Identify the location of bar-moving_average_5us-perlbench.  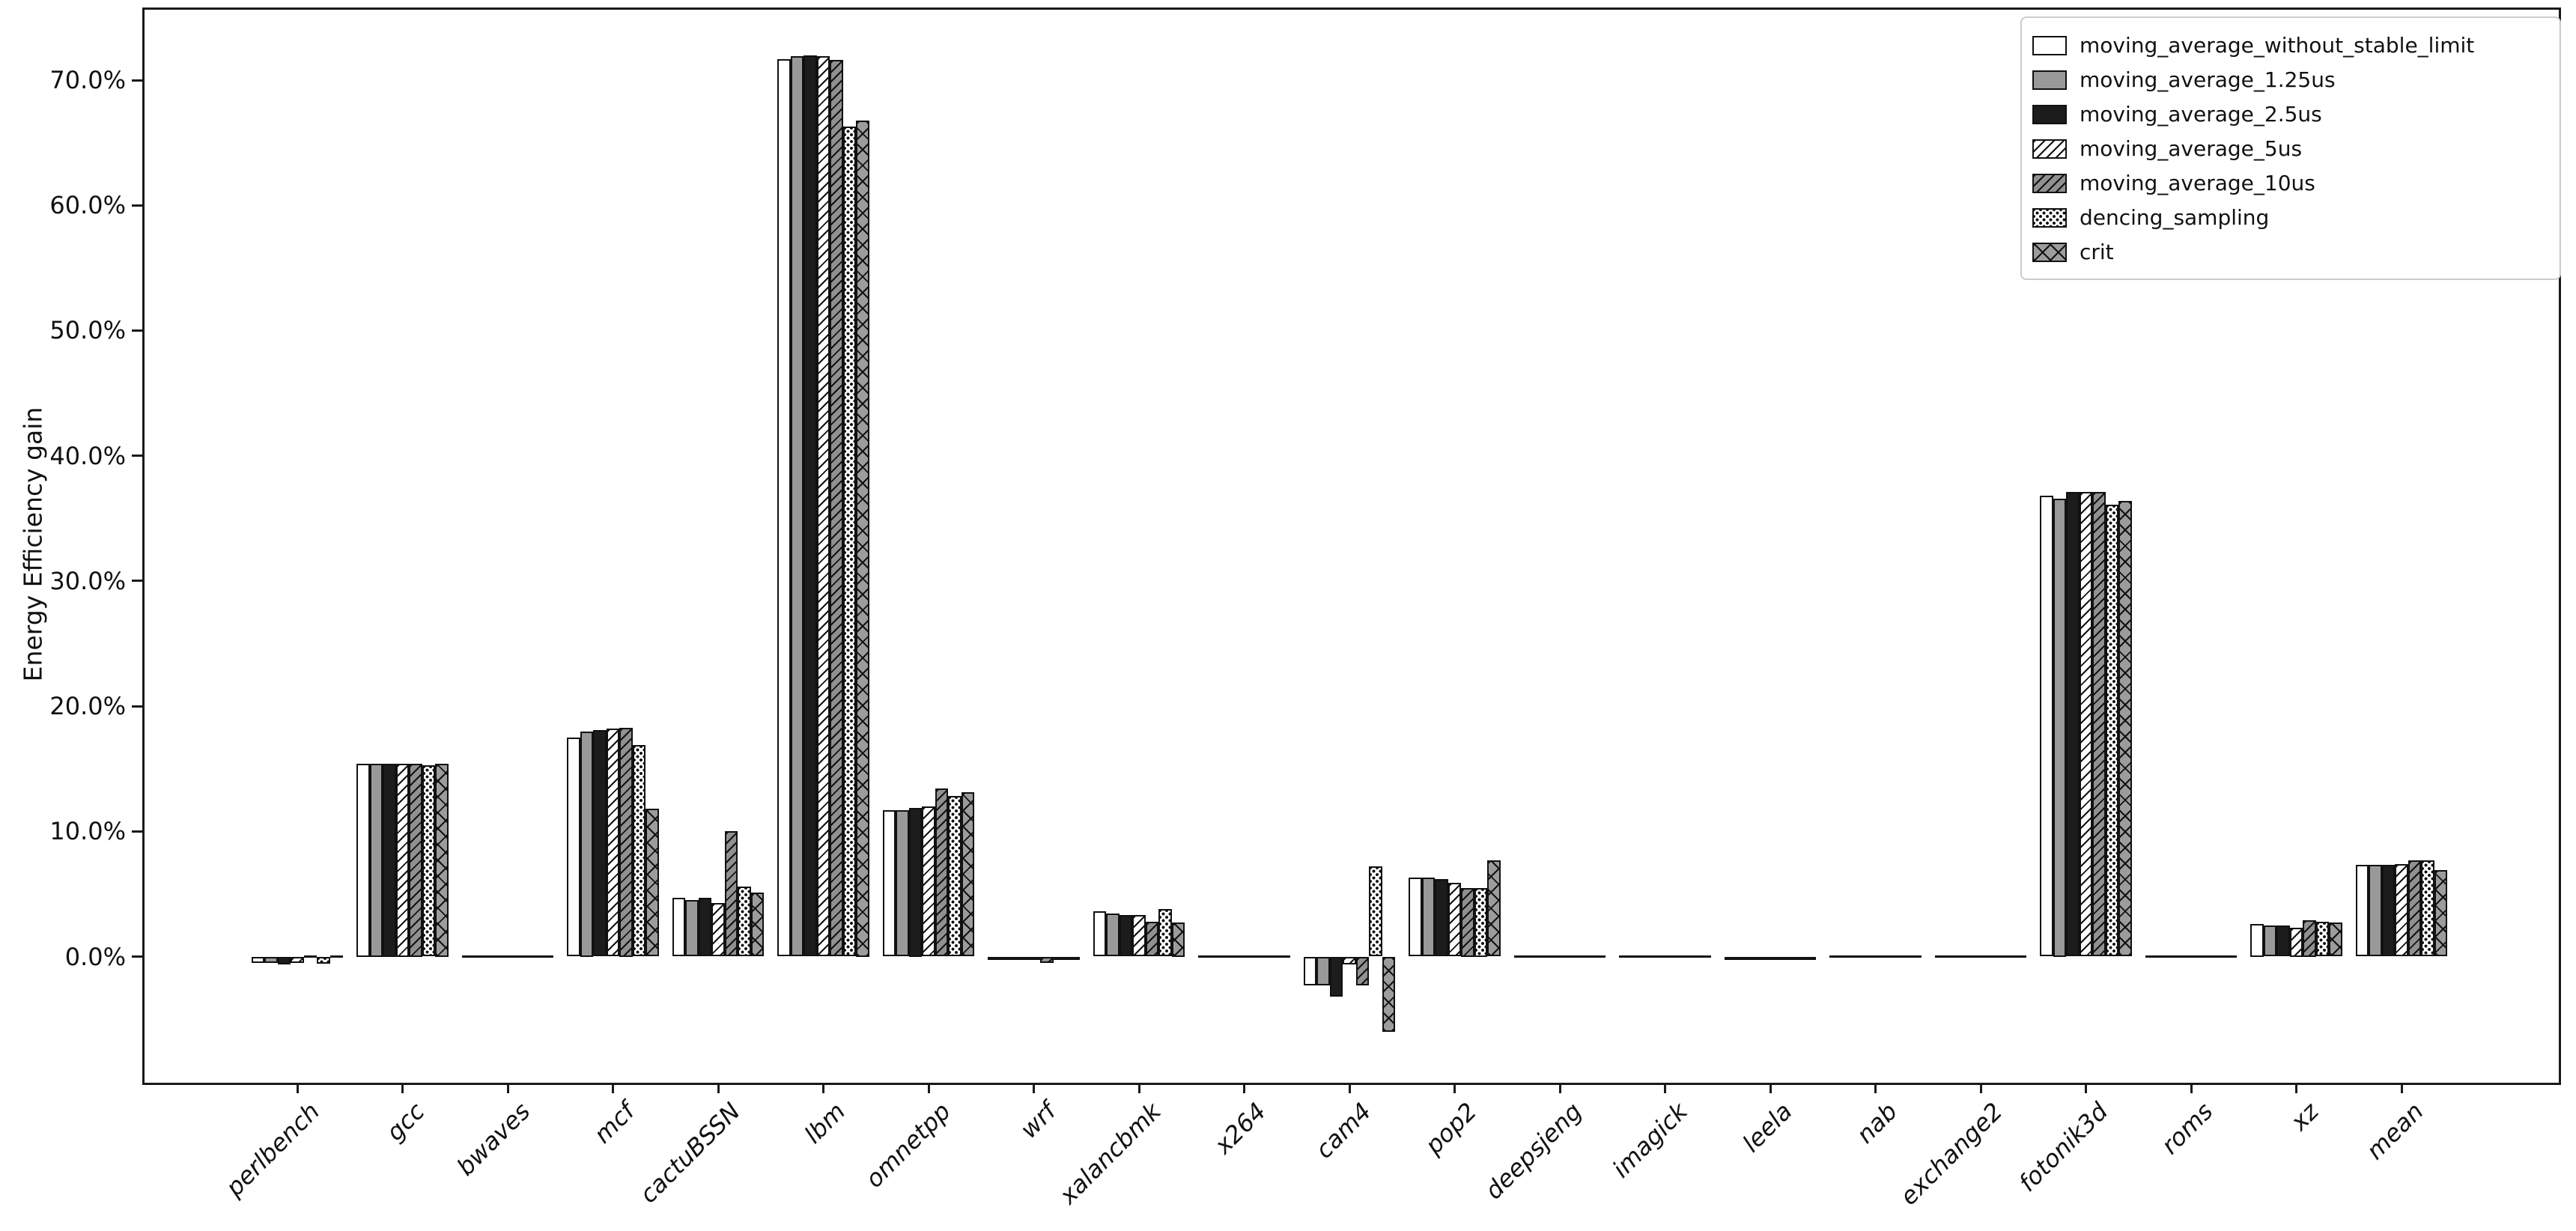
(297, 959).